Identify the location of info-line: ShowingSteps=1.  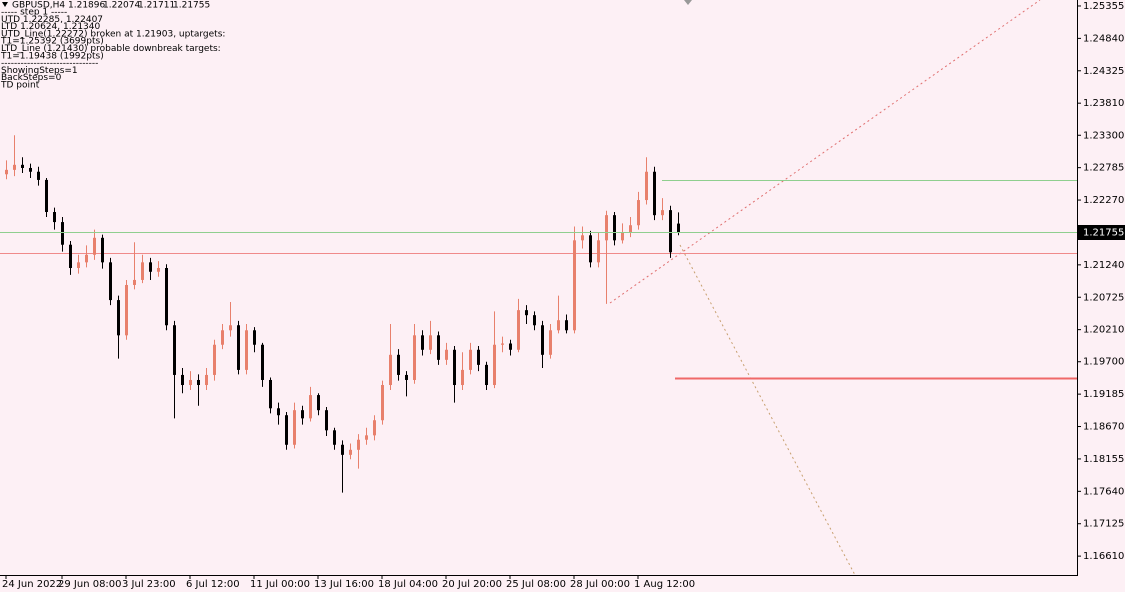
(39, 71).